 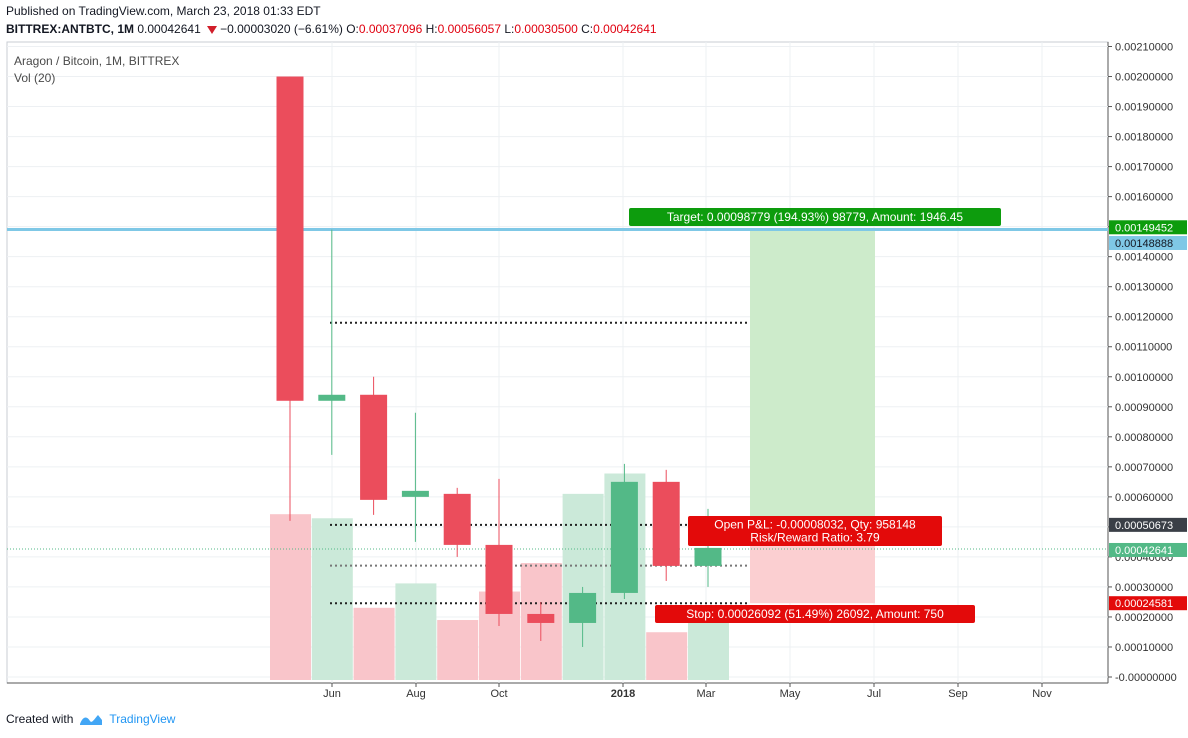 What do you see at coordinates (469, 29) in the screenshot?
I see `high-value: 0.00056057` at bounding box center [469, 29].